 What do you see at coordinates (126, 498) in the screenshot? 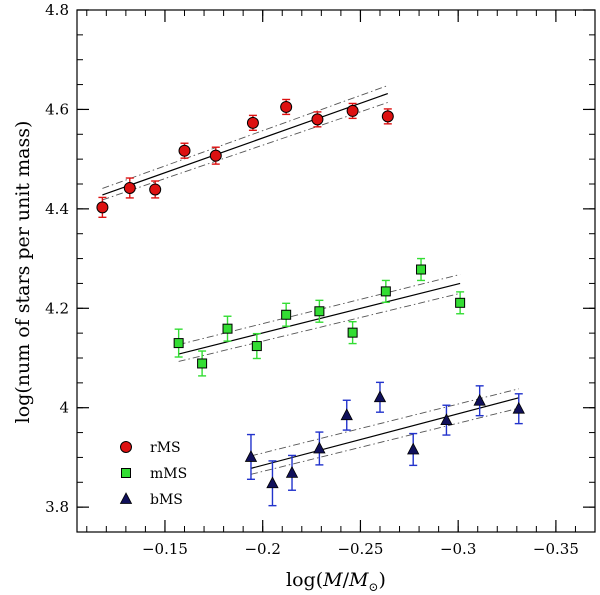
I see `legend-marker-bMS` at bounding box center [126, 498].